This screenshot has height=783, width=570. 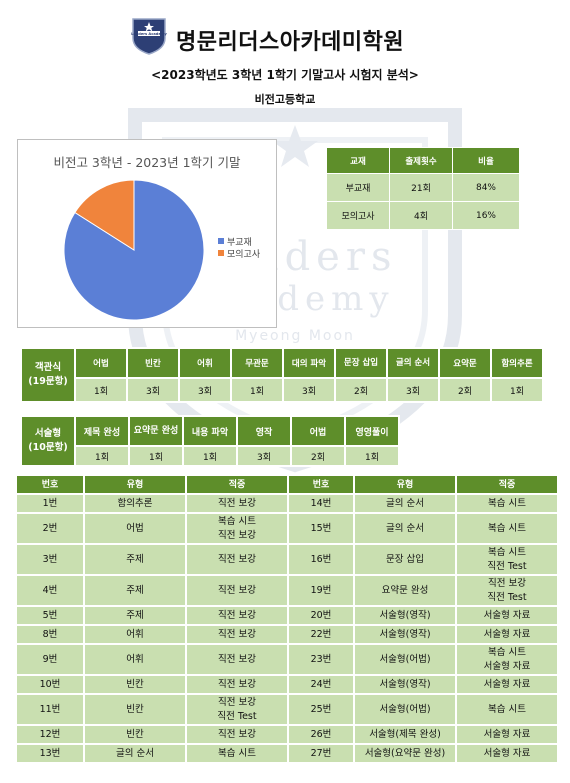 I want to click on question-number: 12번, so click(x=50, y=734).